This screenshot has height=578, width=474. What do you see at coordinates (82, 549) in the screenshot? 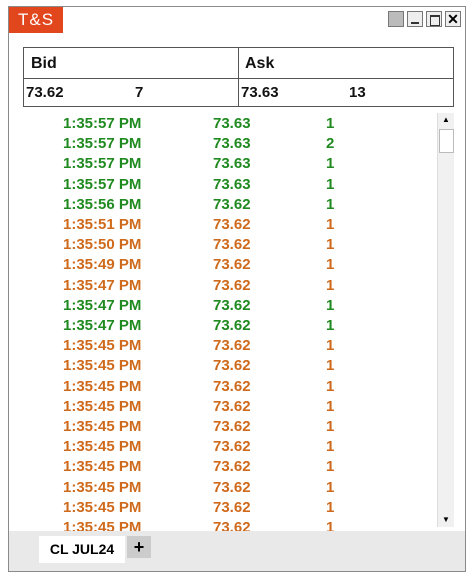
I see `tab: CL JUL24` at bounding box center [82, 549].